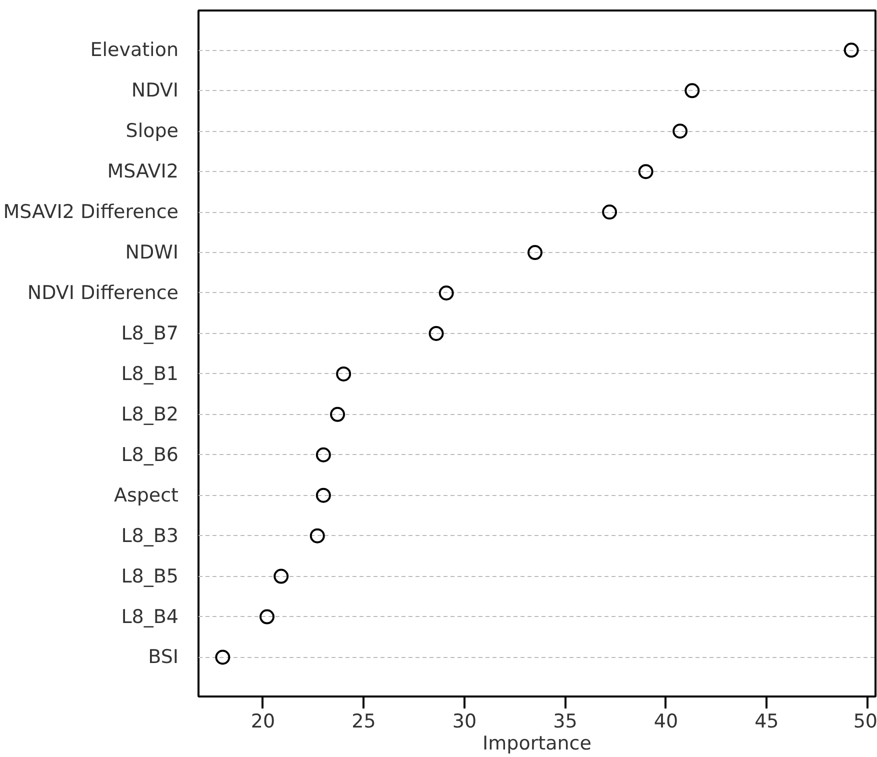  Describe the element at coordinates (151, 253) in the screenshot. I see `y-tick-label: NDWI` at that location.